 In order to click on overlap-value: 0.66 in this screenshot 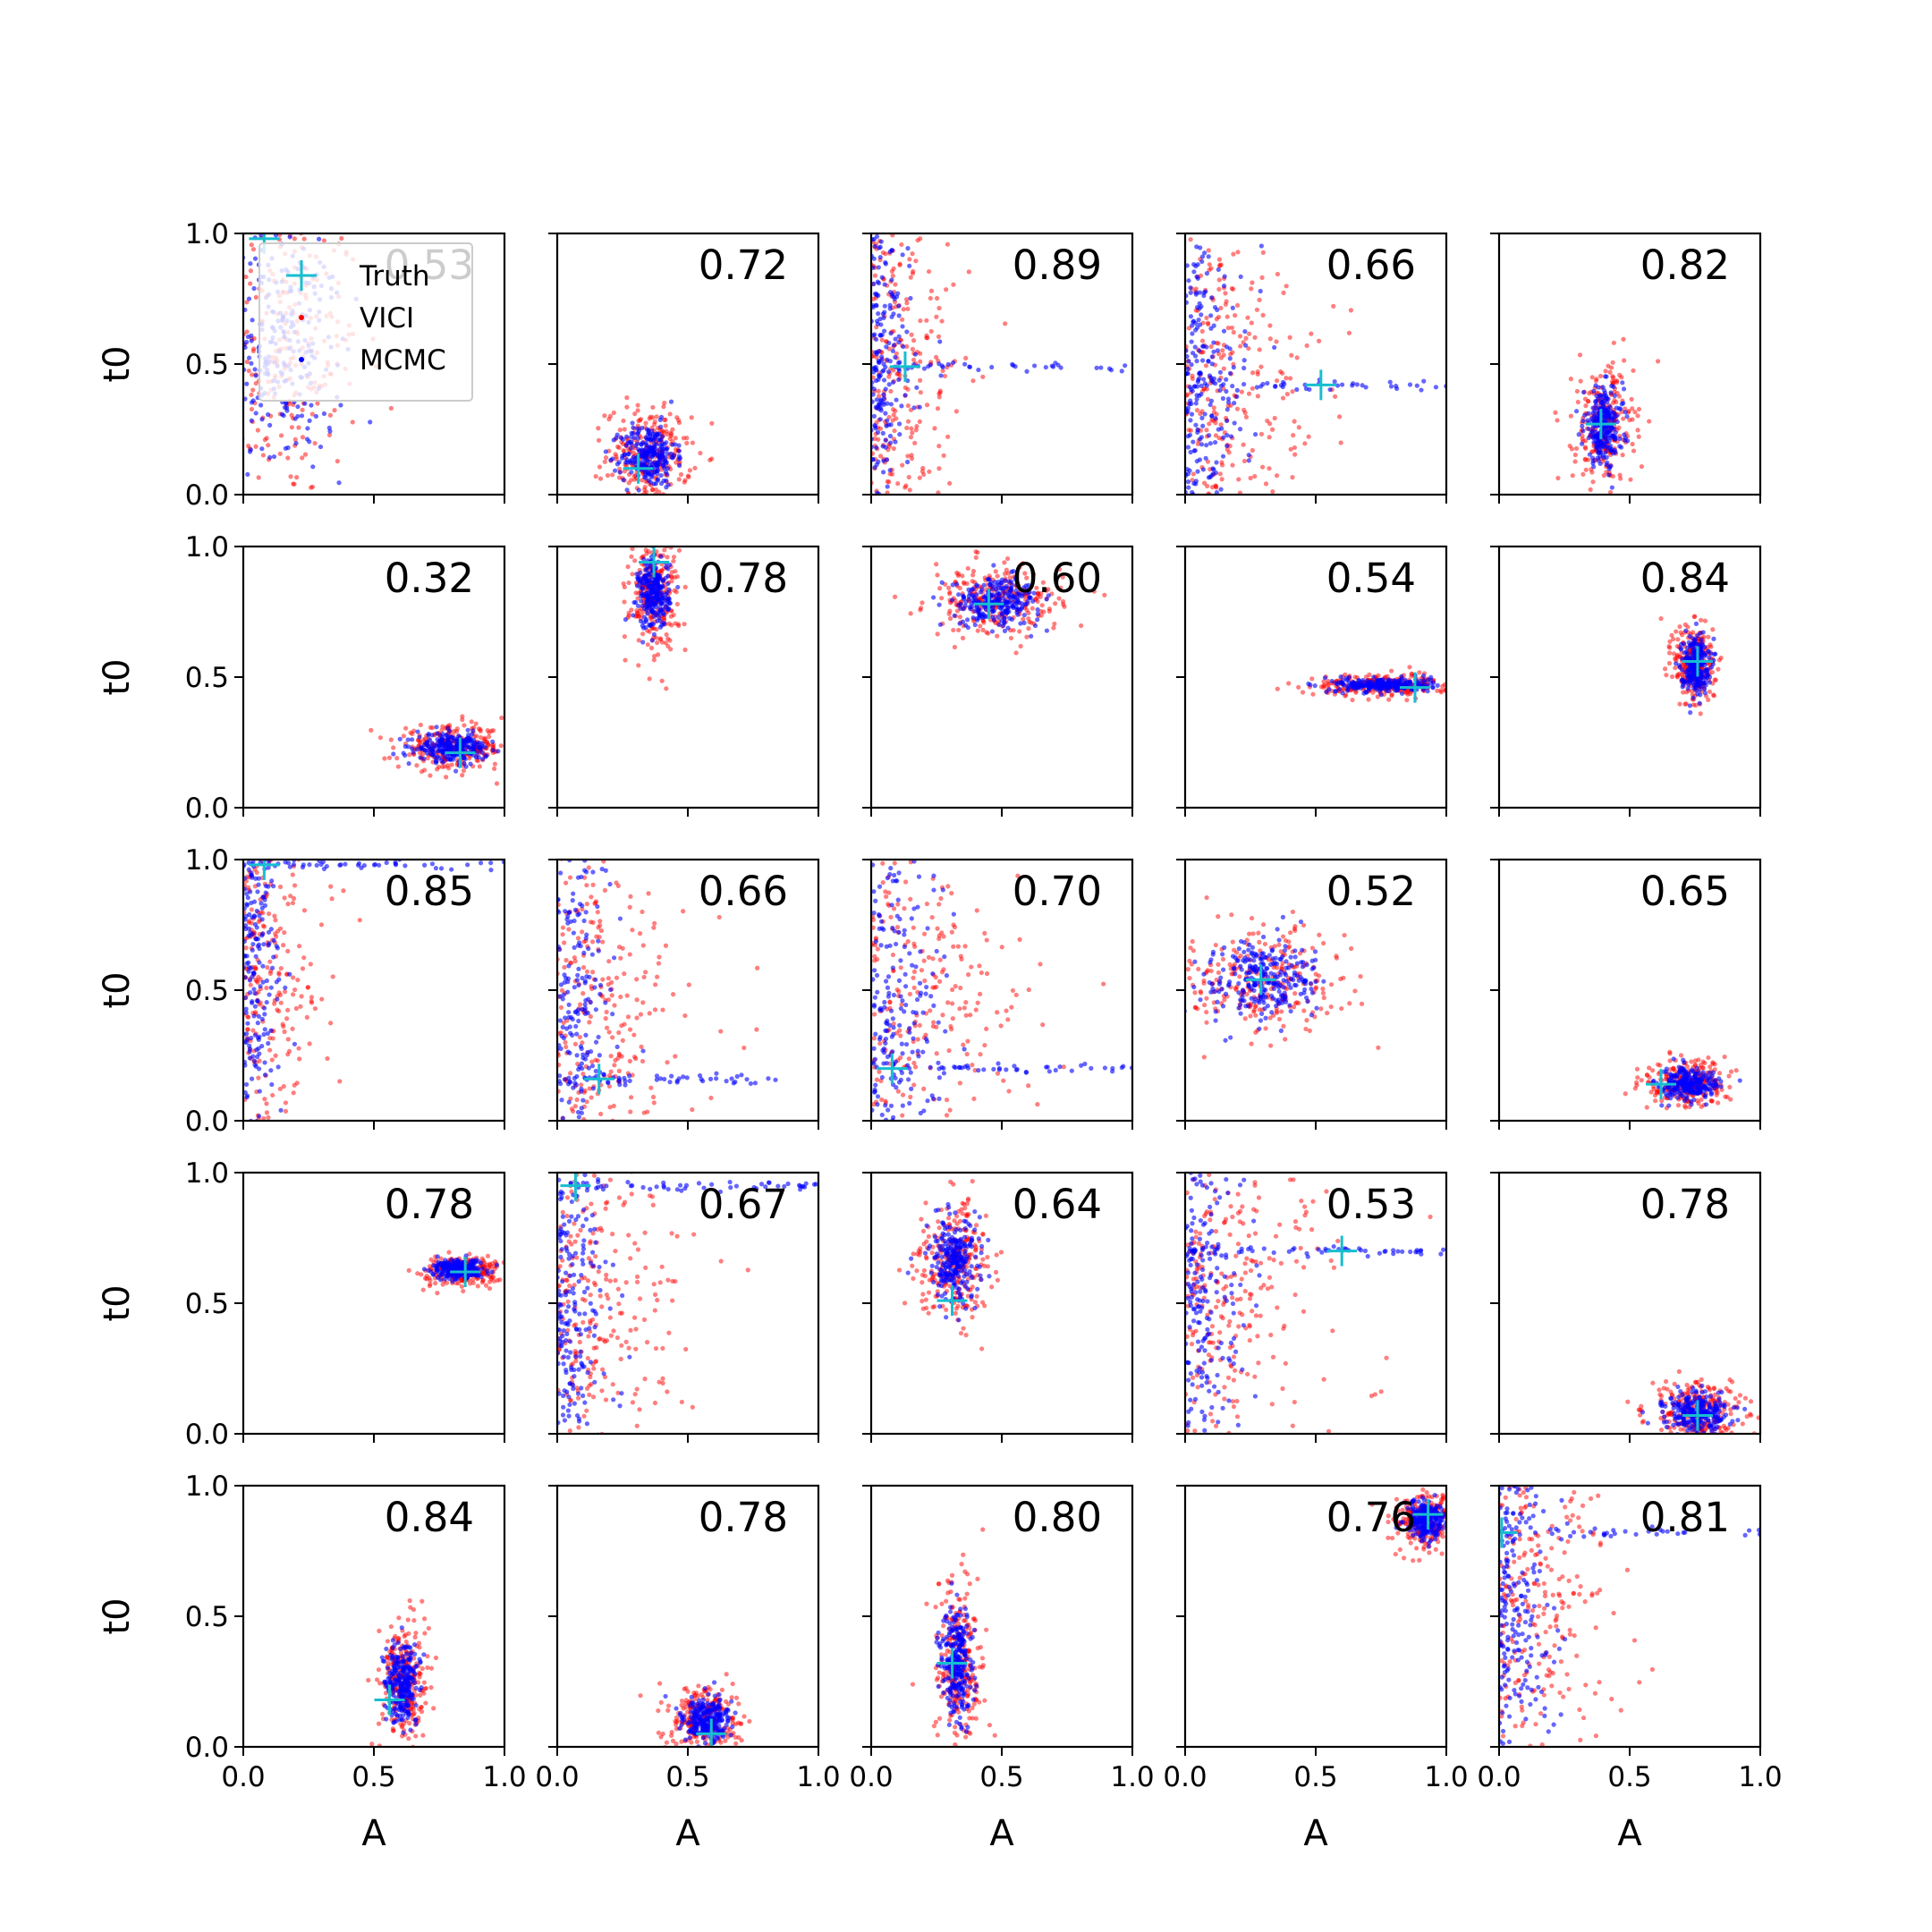, I will do `click(1371, 265)`.